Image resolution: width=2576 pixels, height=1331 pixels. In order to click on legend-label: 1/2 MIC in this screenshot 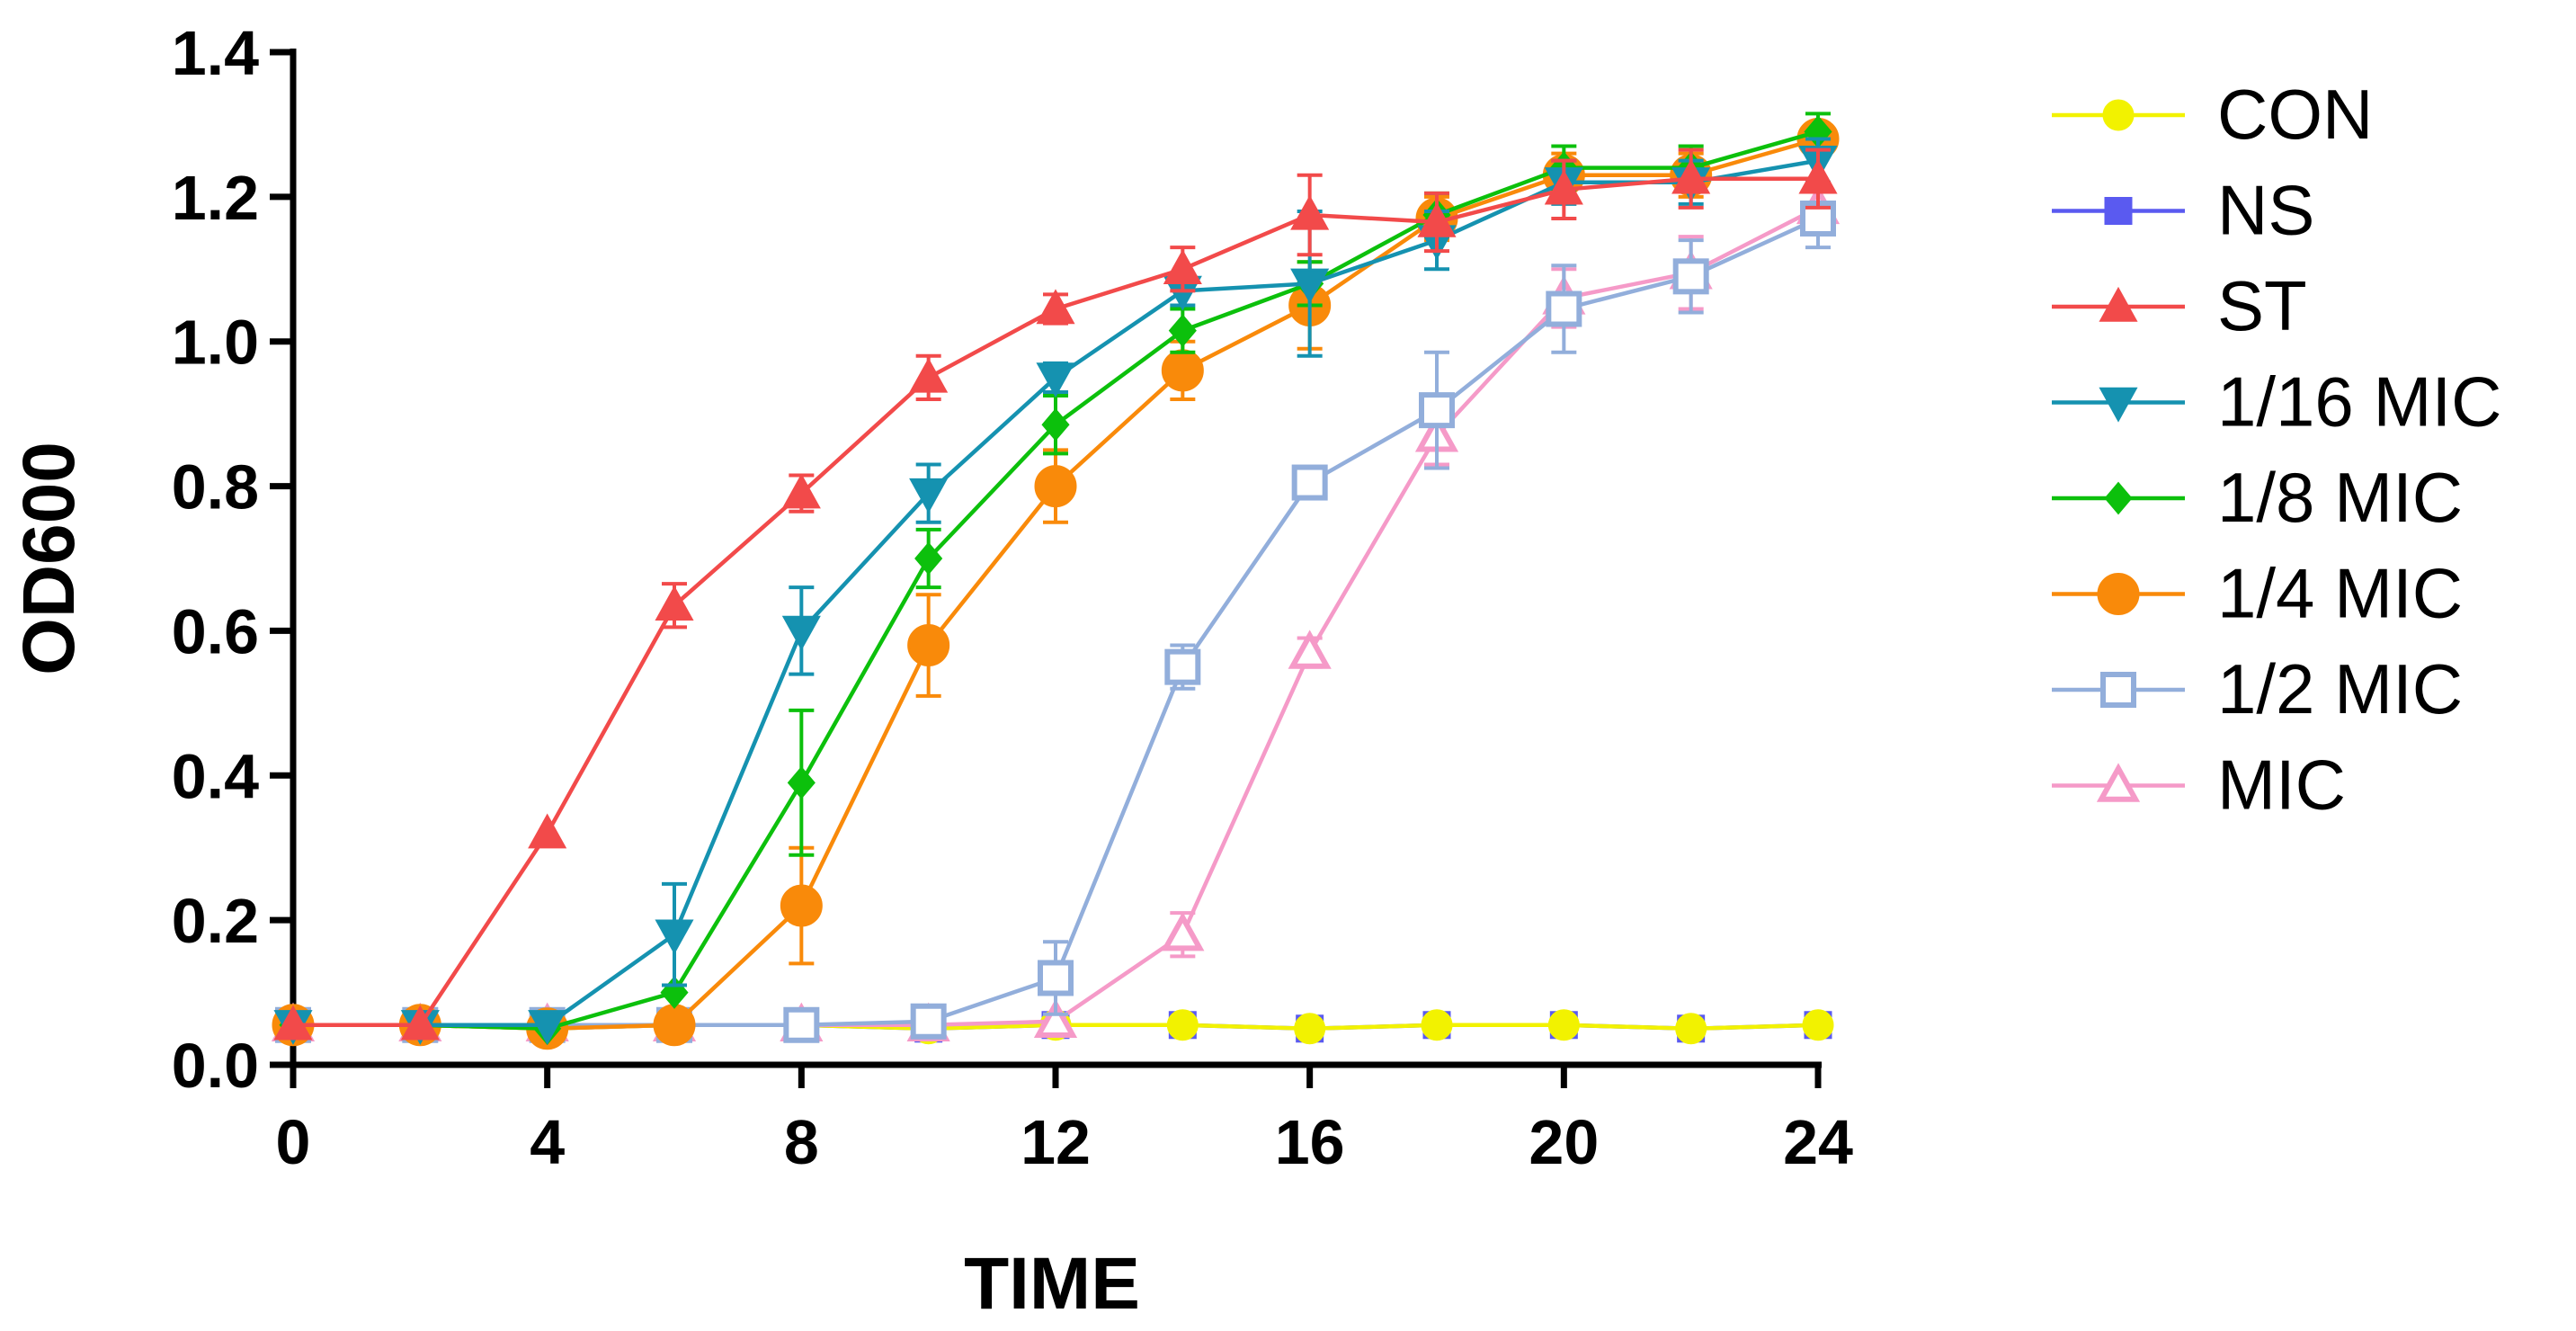, I will do `click(2340, 688)`.